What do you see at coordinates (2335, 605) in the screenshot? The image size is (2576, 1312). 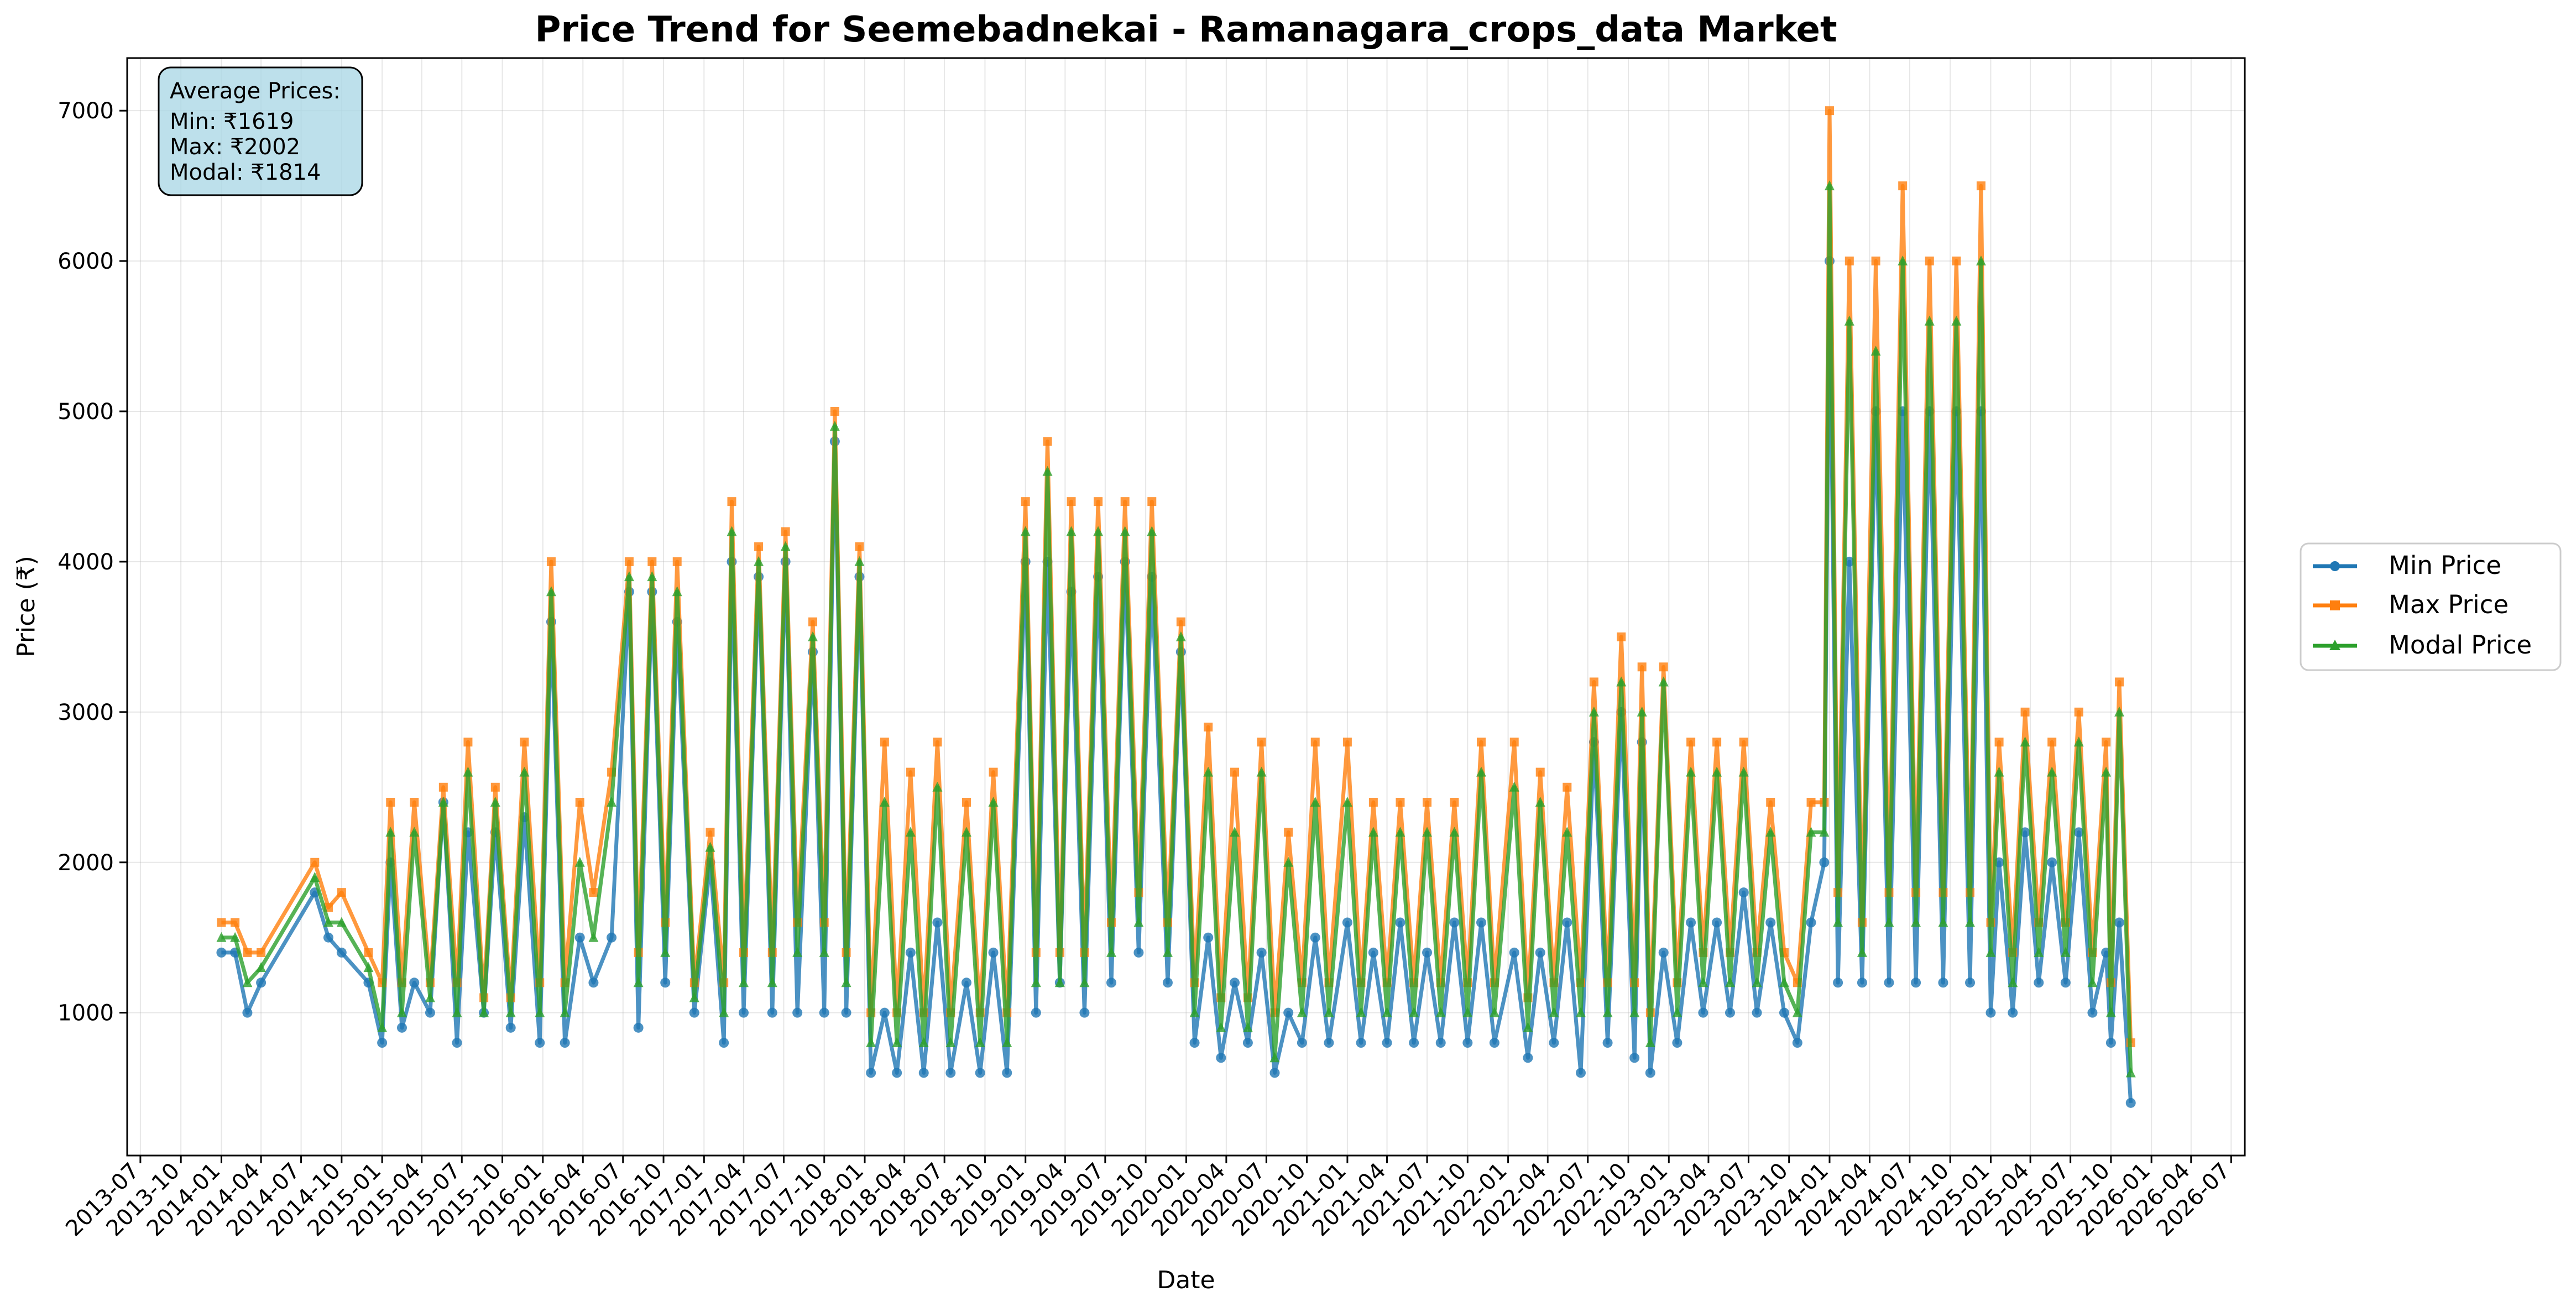 I see `legend-max-price-marker` at bounding box center [2335, 605].